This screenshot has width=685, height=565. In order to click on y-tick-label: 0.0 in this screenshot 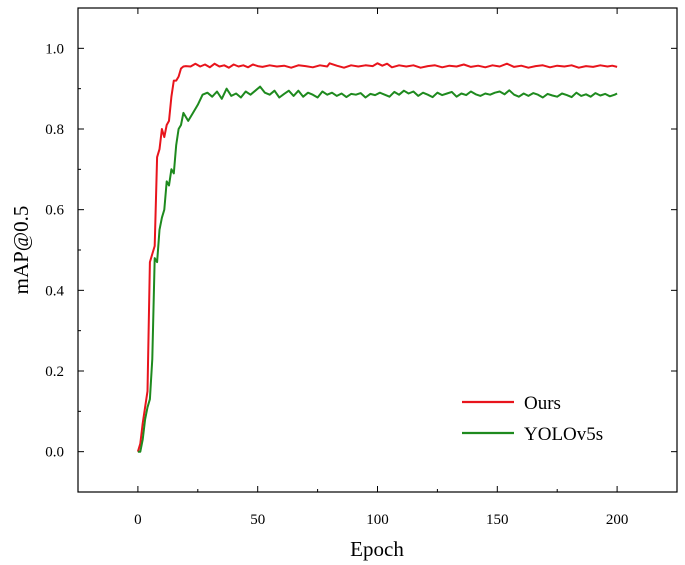, I will do `click(54, 453)`.